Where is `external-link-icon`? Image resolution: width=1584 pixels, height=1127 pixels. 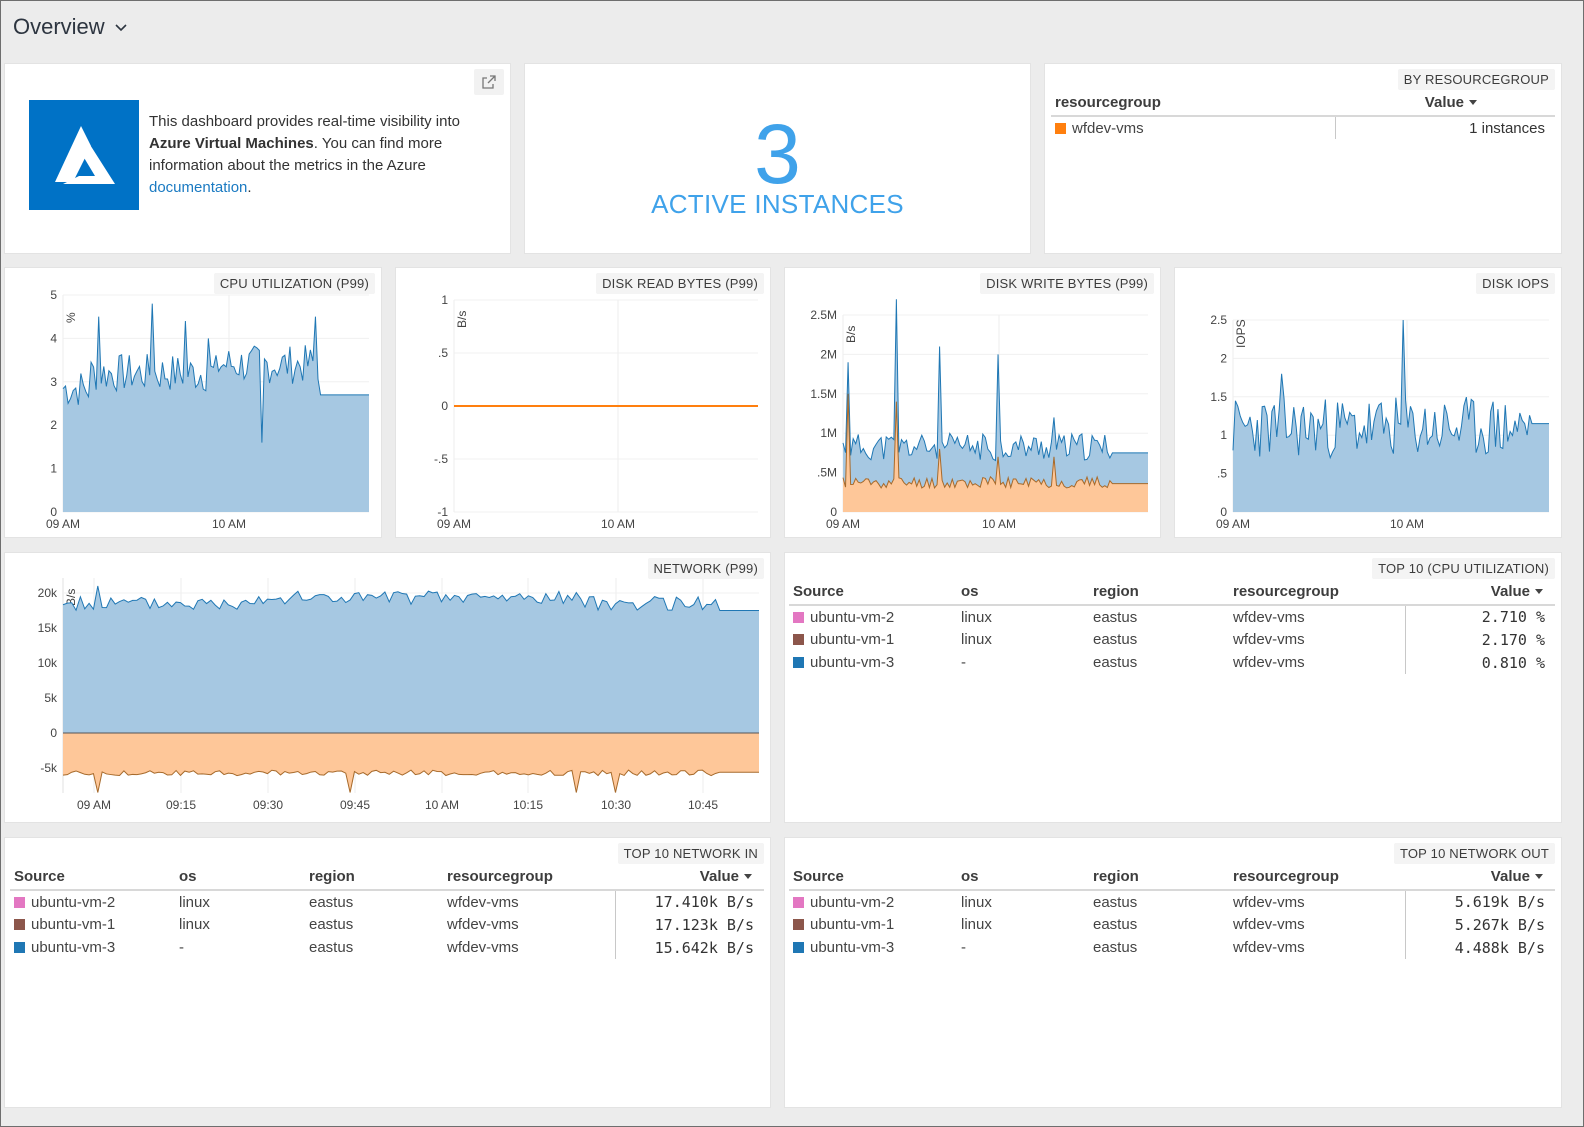
external-link-icon is located at coordinates (489, 82).